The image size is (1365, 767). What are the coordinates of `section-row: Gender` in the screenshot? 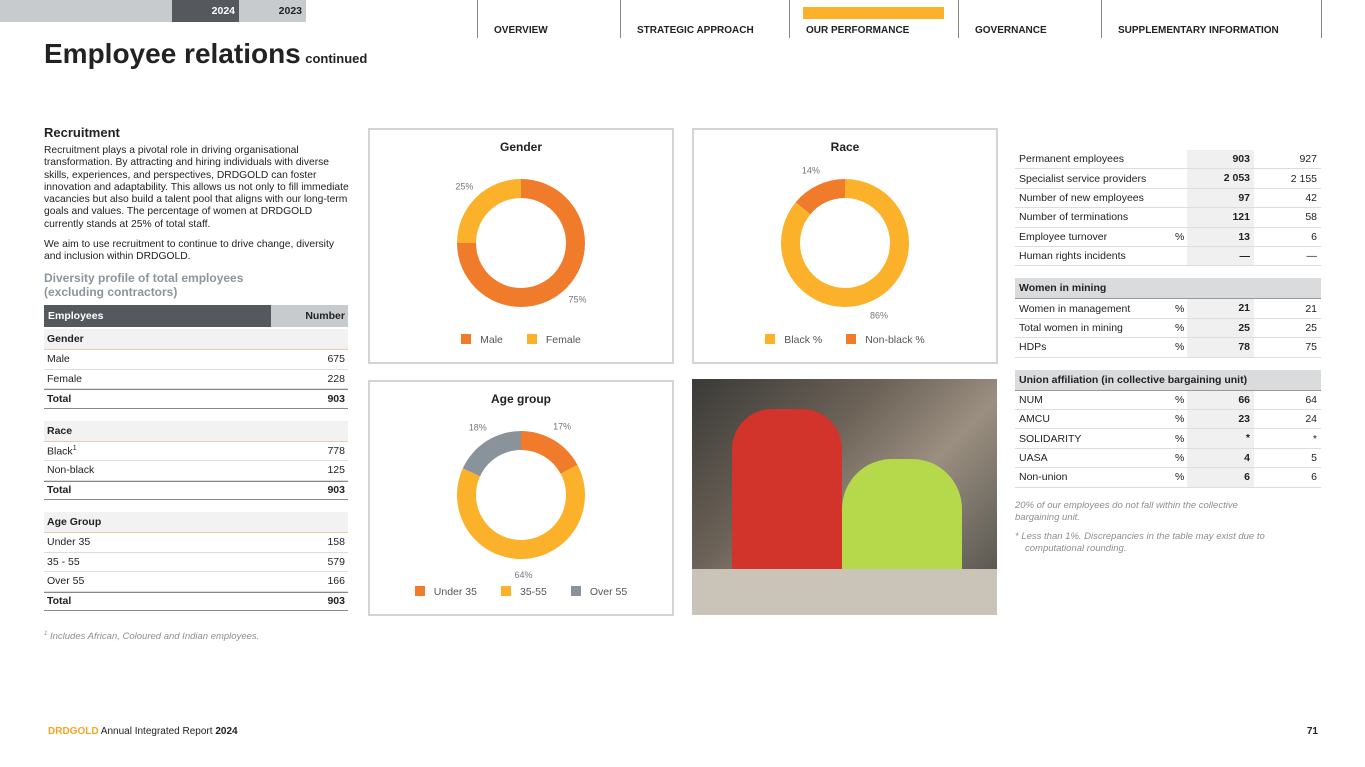 It's located at (196, 339).